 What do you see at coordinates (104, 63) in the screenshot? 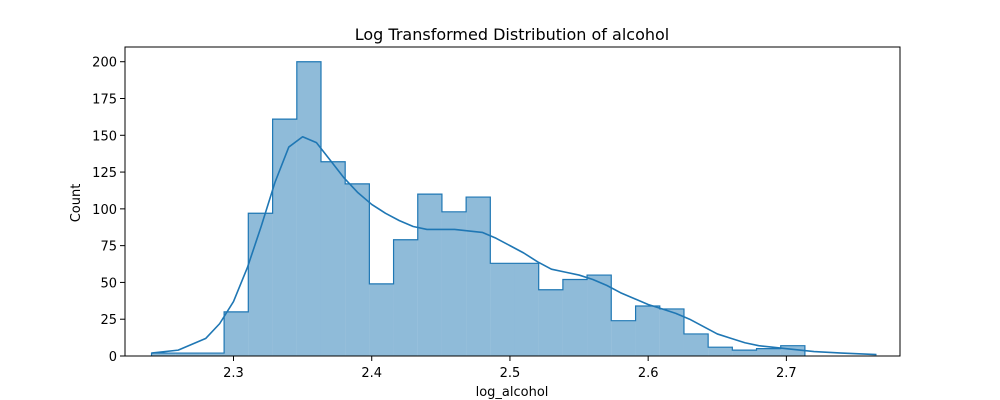
I see `y-tick-label: 200` at bounding box center [104, 63].